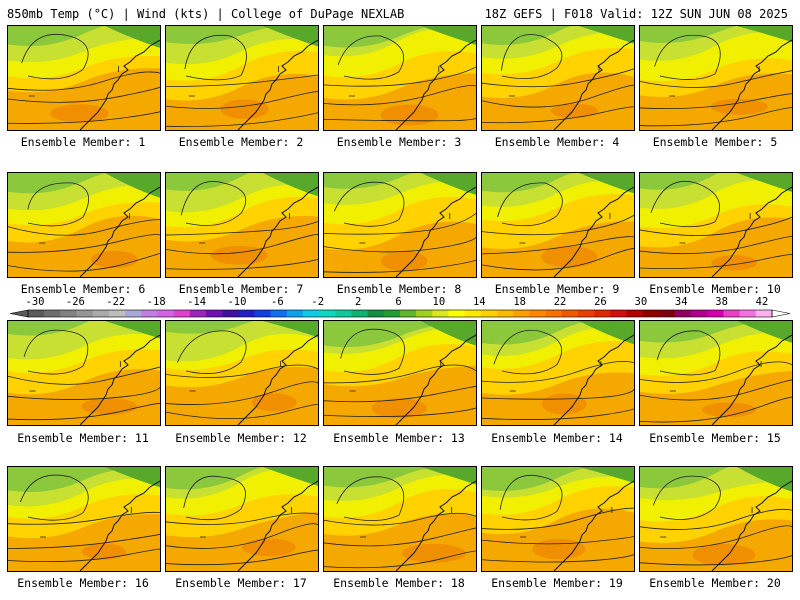 This screenshot has height=600, width=800. What do you see at coordinates (681, 302) in the screenshot?
I see `colorbar-tick: 34` at bounding box center [681, 302].